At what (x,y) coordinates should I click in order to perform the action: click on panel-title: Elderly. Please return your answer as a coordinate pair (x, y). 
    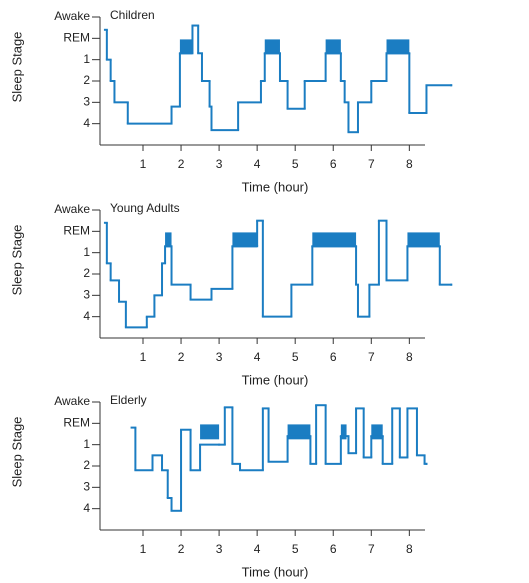
    Looking at the image, I should click on (128, 400).